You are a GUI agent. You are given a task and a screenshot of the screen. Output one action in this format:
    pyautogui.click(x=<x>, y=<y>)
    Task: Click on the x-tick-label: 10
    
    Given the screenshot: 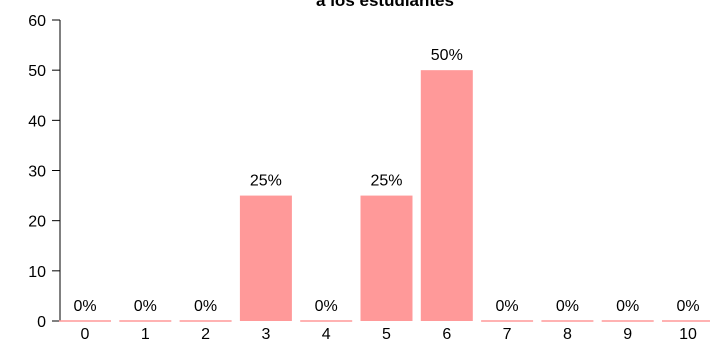 What is the action you would take?
    pyautogui.click(x=688, y=334)
    